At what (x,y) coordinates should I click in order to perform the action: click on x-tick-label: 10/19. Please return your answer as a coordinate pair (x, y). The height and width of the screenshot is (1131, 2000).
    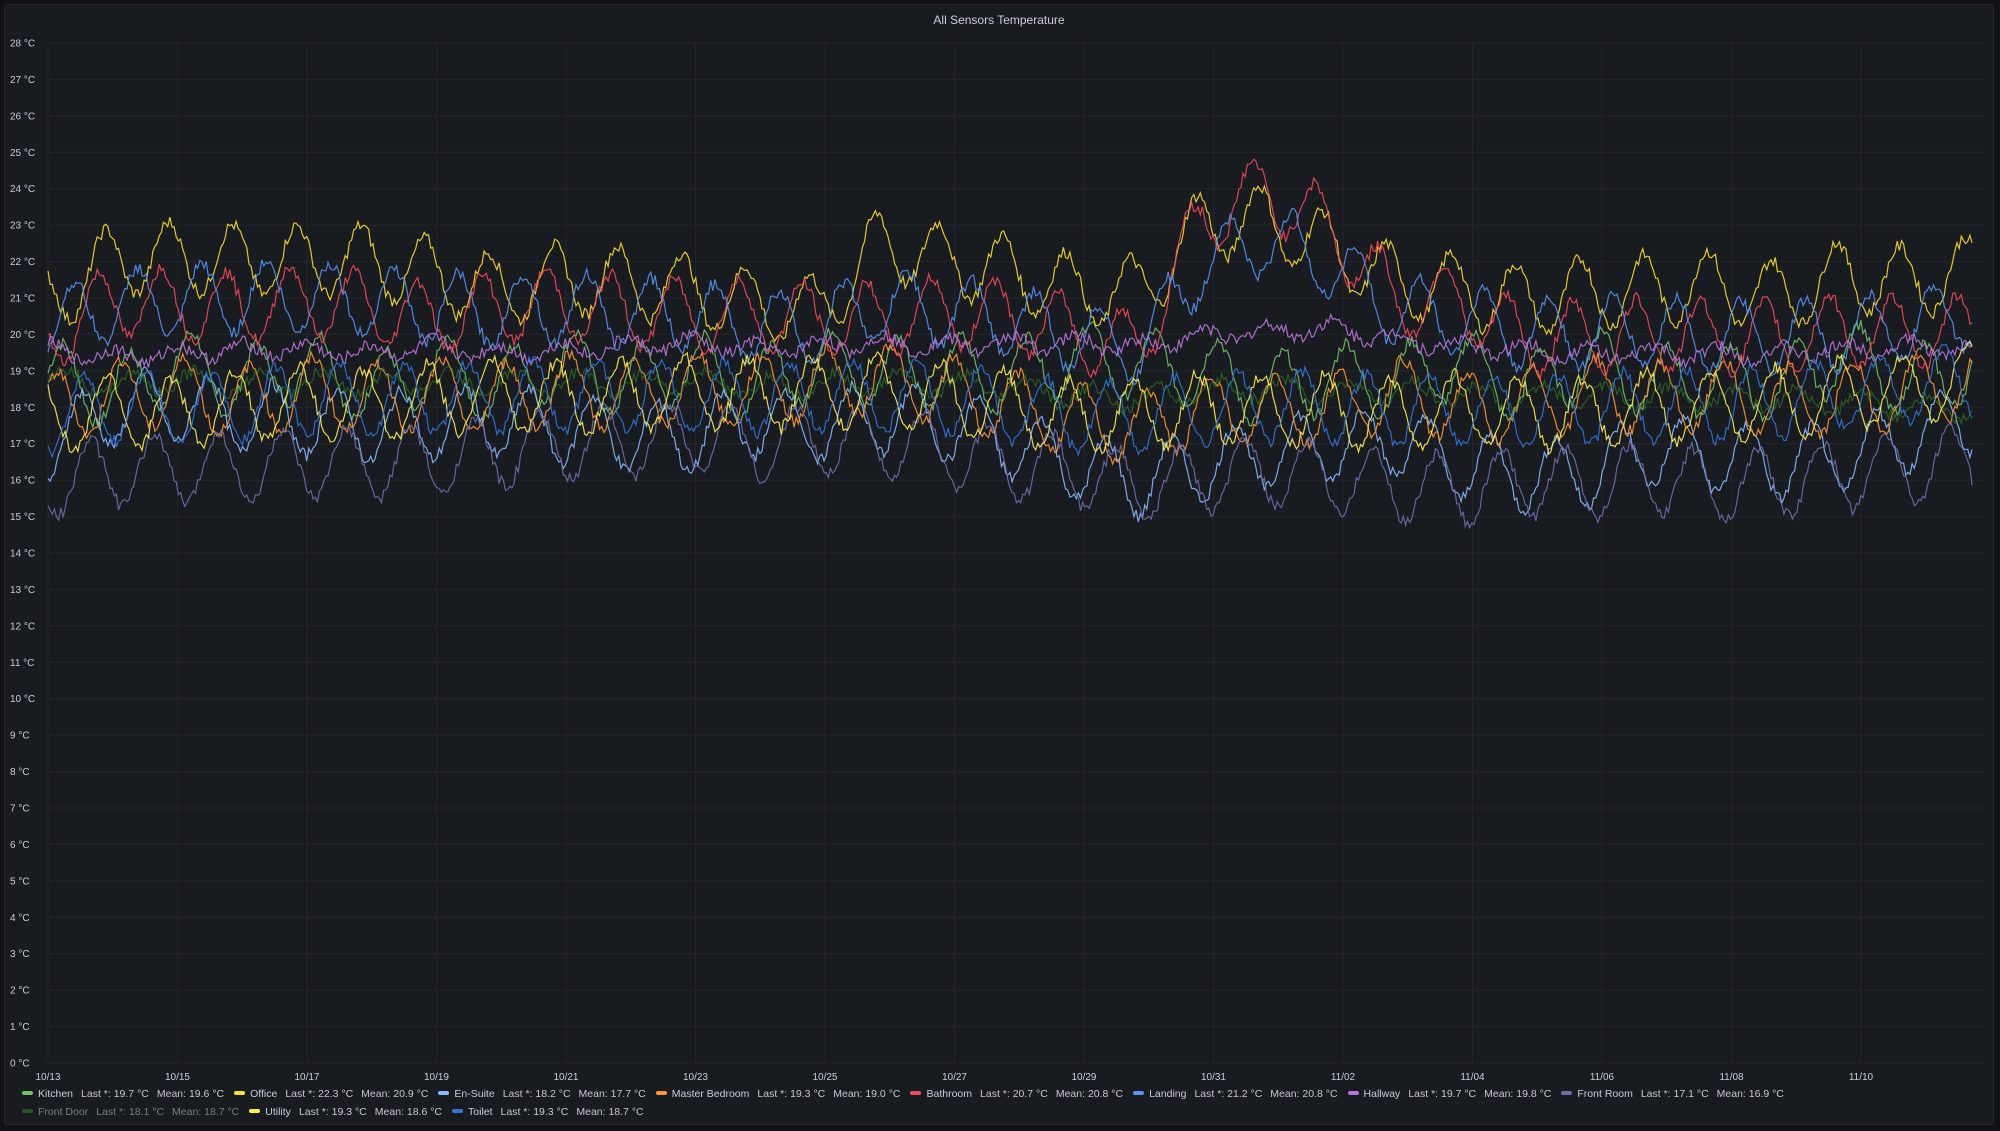
    Looking at the image, I should click on (436, 1077).